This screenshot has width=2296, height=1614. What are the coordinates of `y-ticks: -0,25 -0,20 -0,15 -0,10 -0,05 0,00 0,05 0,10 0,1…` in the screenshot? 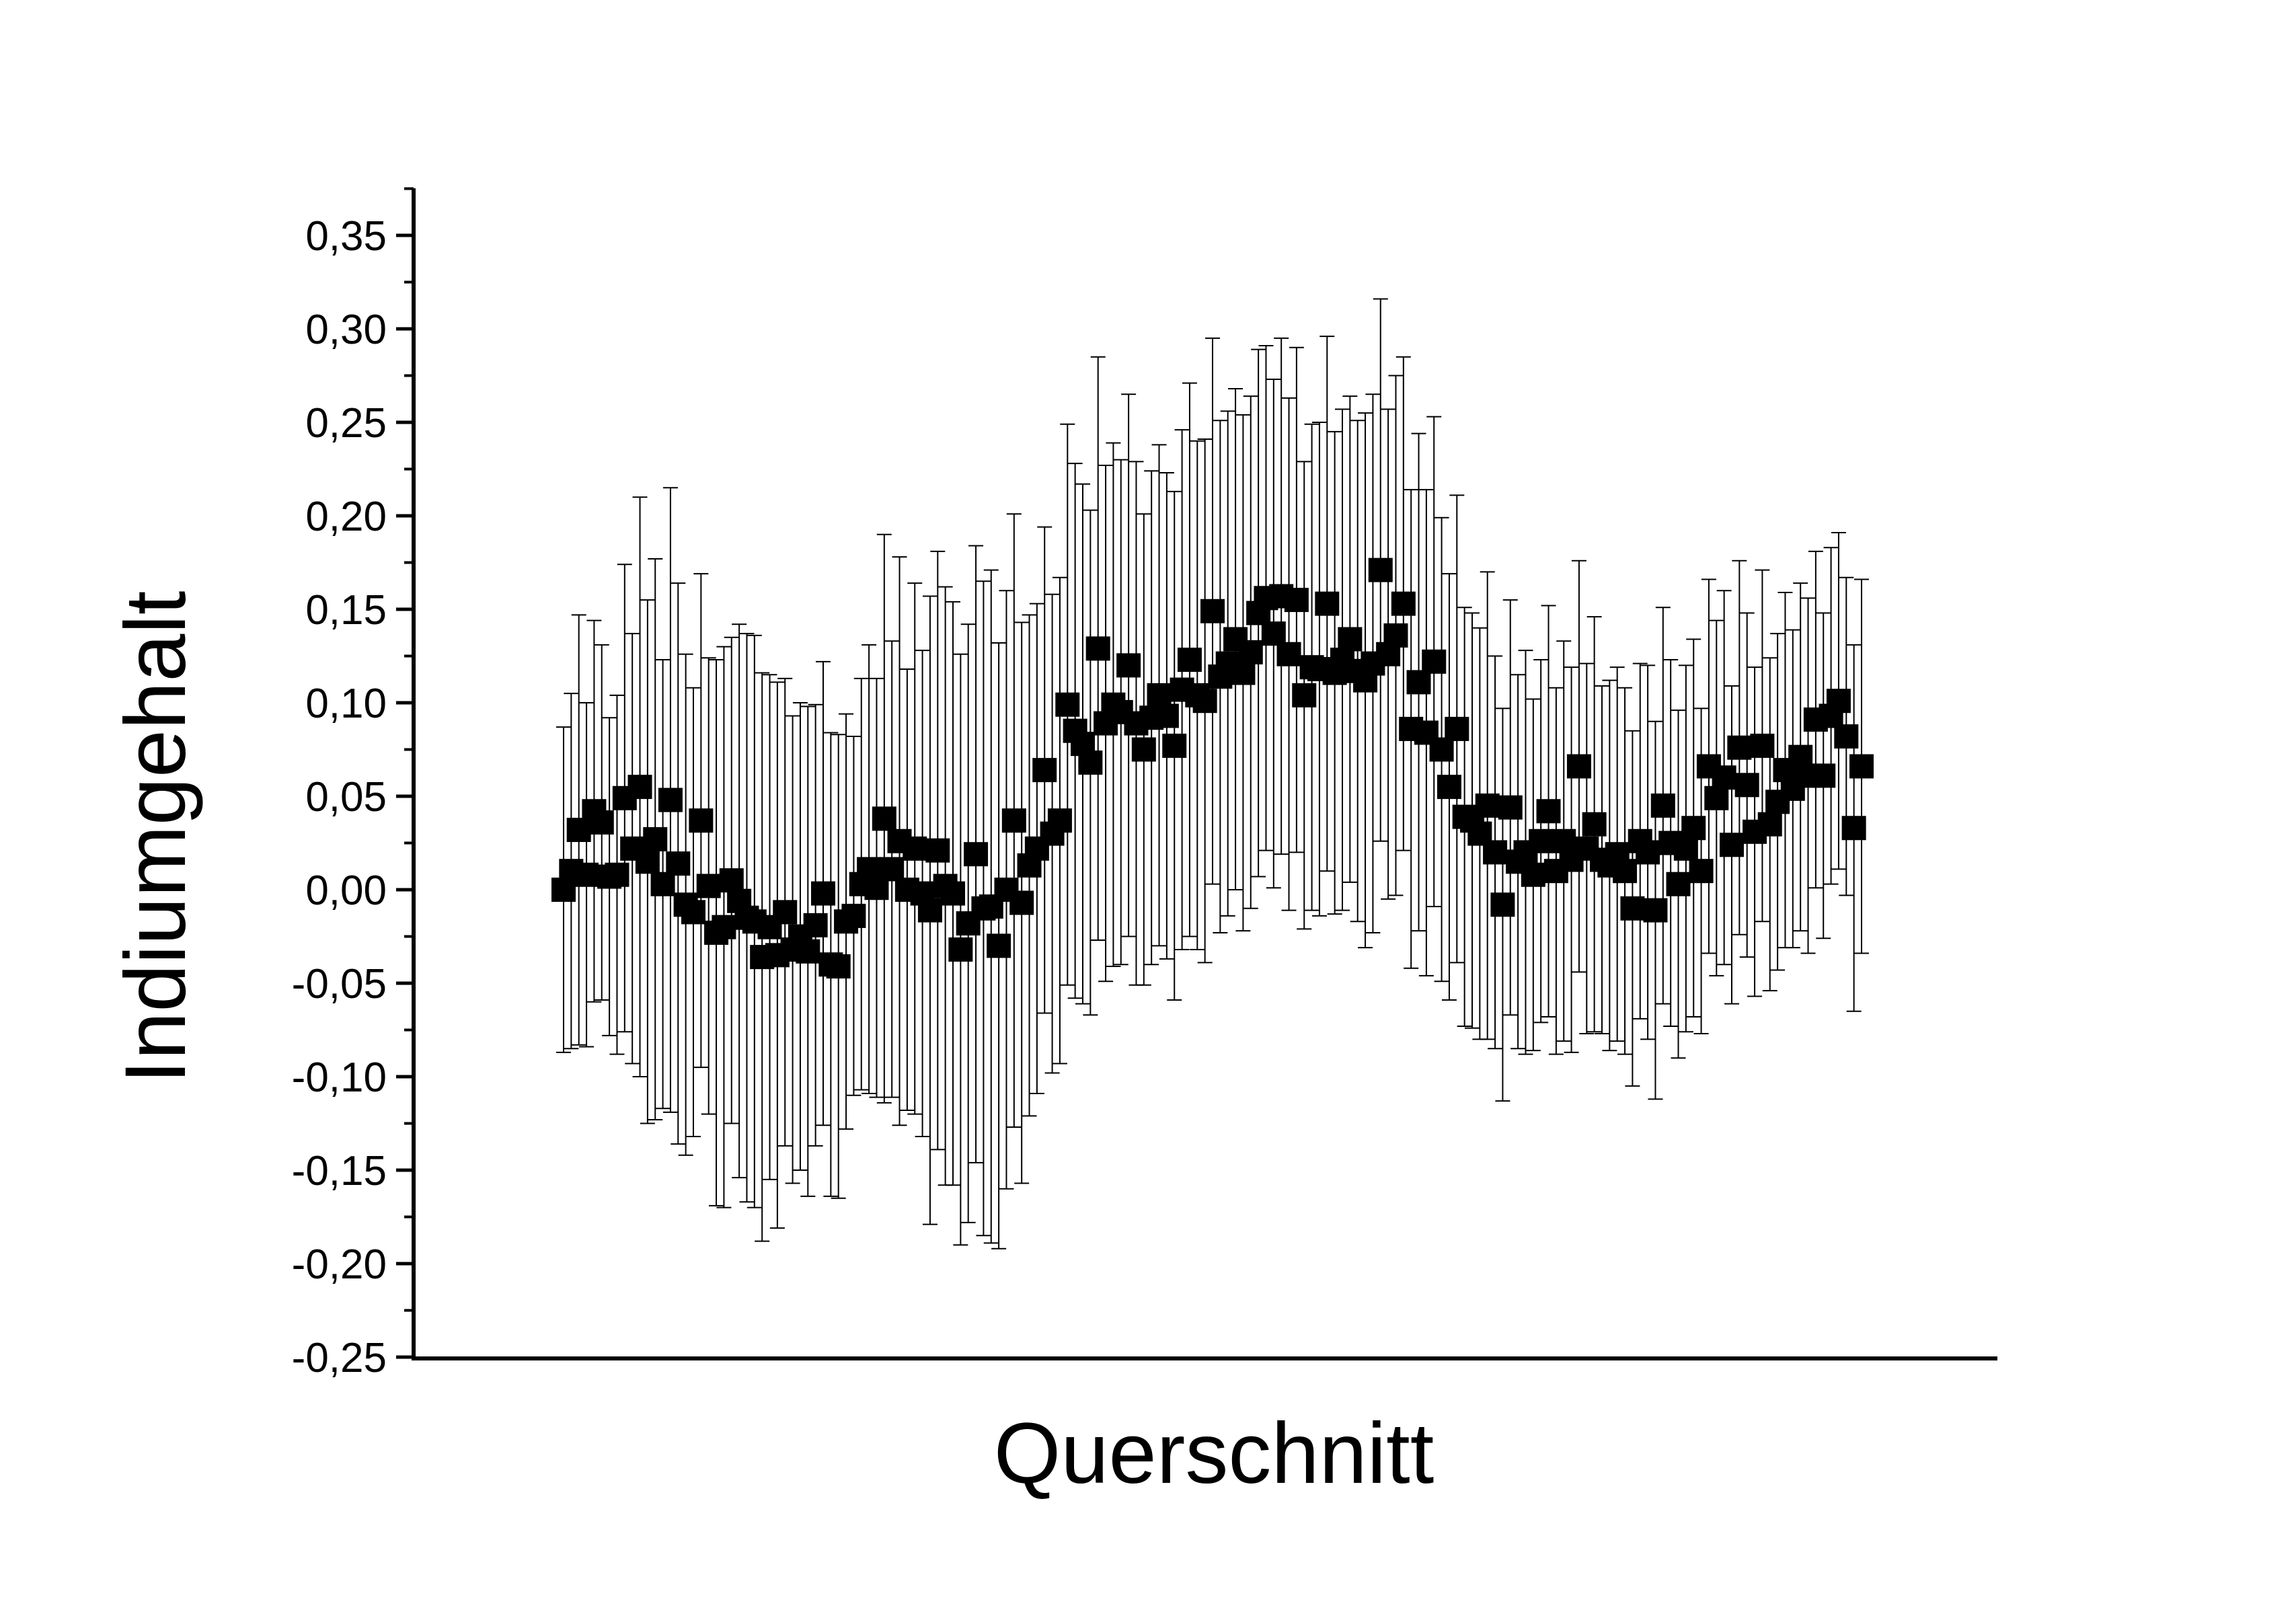 It's located at (353, 784).